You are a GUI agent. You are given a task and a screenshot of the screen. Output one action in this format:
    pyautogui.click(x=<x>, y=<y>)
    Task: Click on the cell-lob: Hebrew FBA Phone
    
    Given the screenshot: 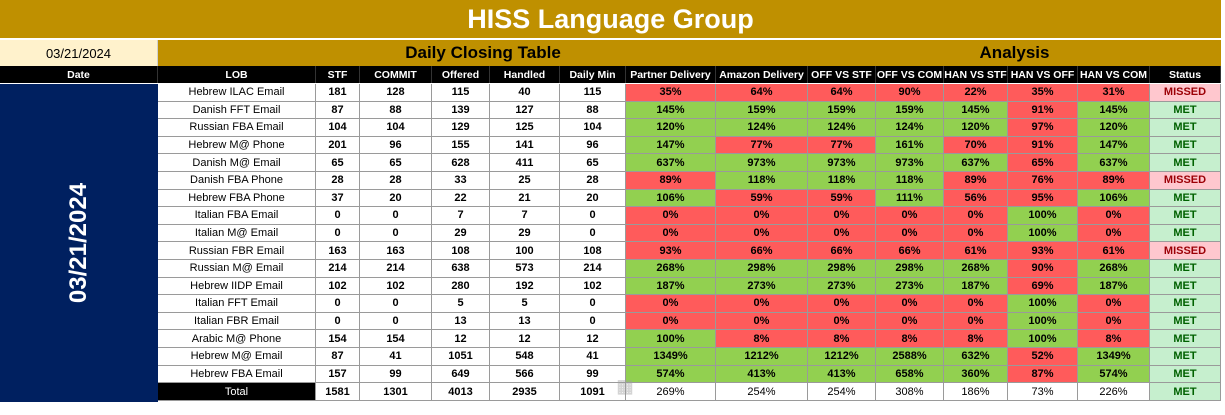 What is the action you would take?
    pyautogui.click(x=237, y=198)
    